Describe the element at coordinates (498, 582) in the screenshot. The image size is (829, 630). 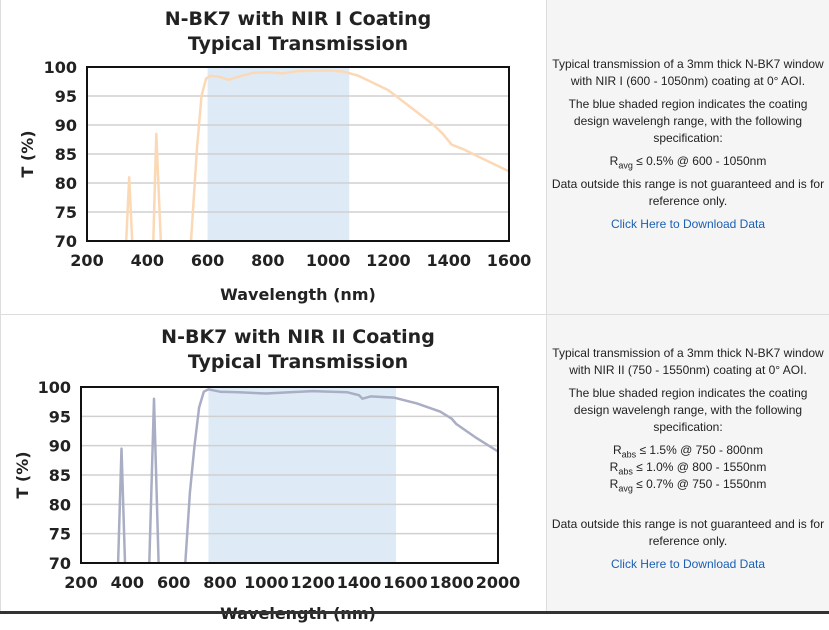
I see `x-tick-label: 2000` at that location.